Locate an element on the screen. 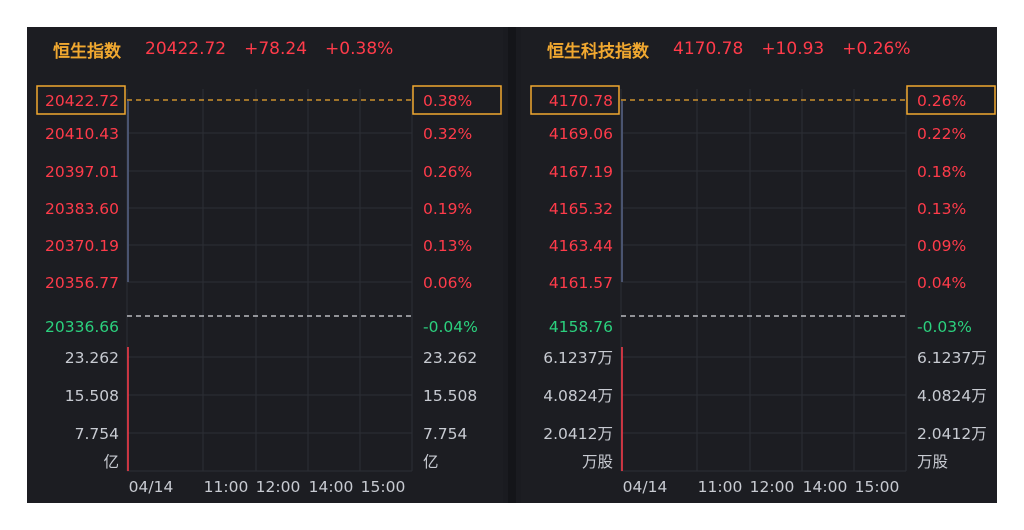  price-tick-label: 20422.72 is located at coordinates (82, 101).